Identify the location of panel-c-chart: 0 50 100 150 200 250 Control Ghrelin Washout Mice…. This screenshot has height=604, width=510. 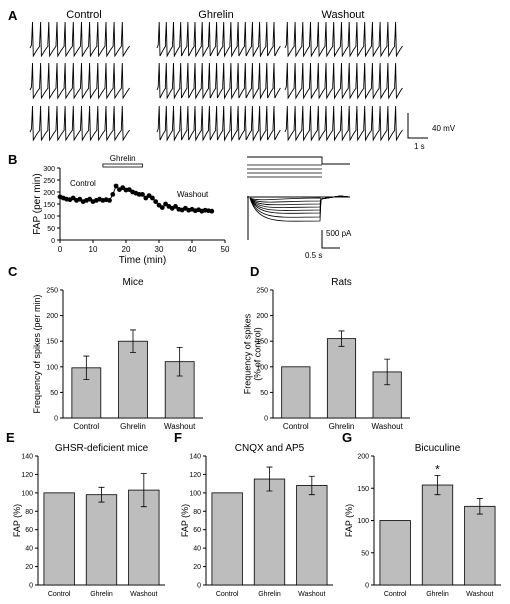
(117, 354).